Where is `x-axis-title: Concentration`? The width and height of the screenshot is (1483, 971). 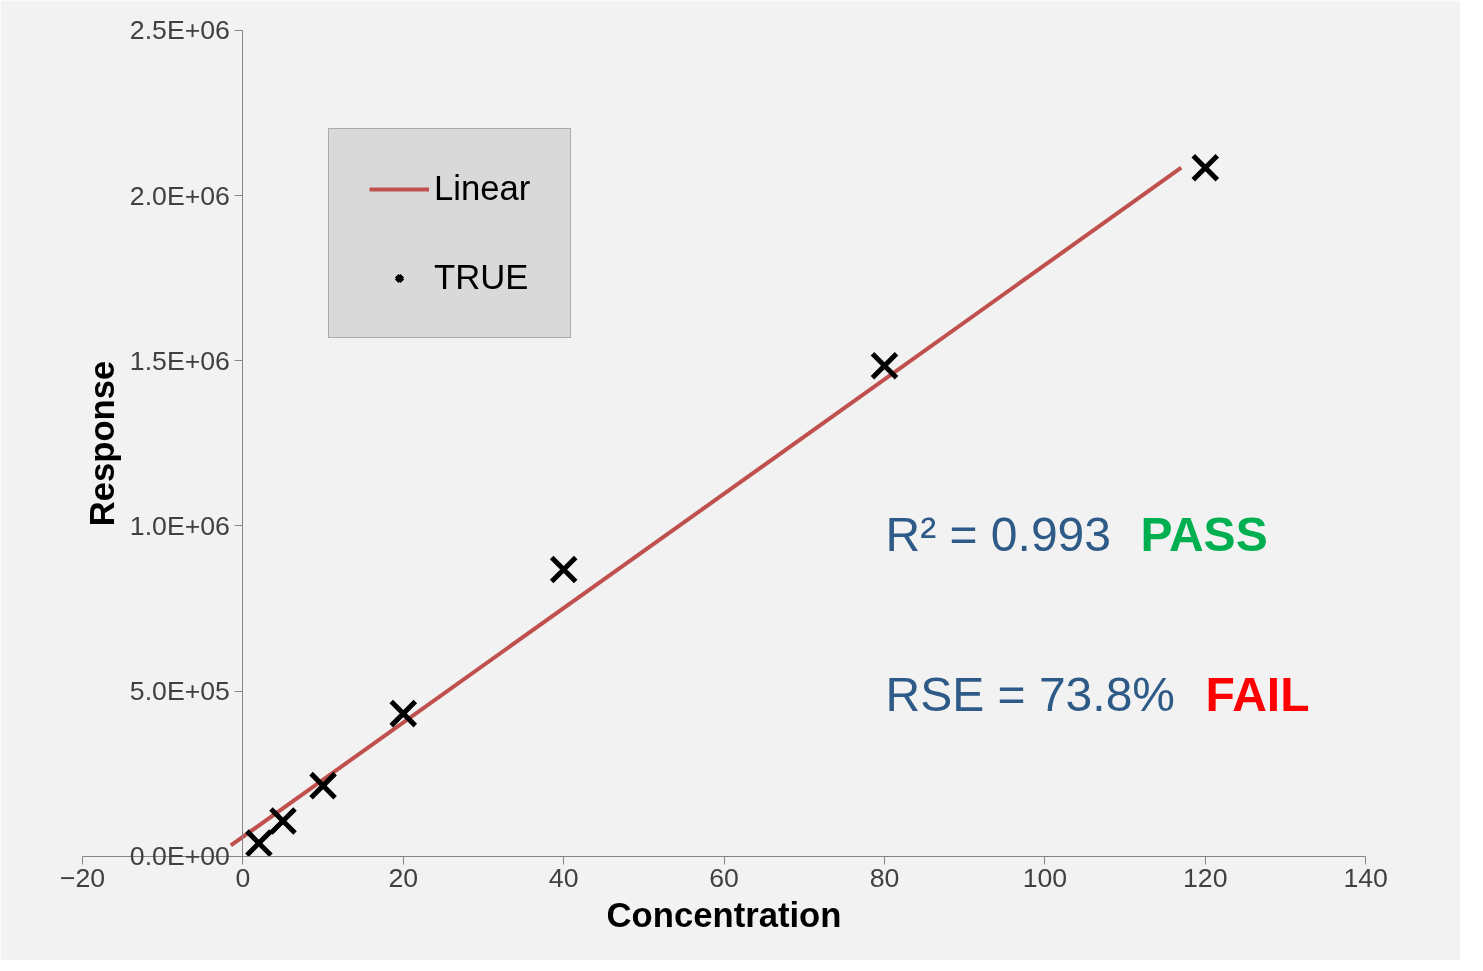 x-axis-title: Concentration is located at coordinates (724, 914).